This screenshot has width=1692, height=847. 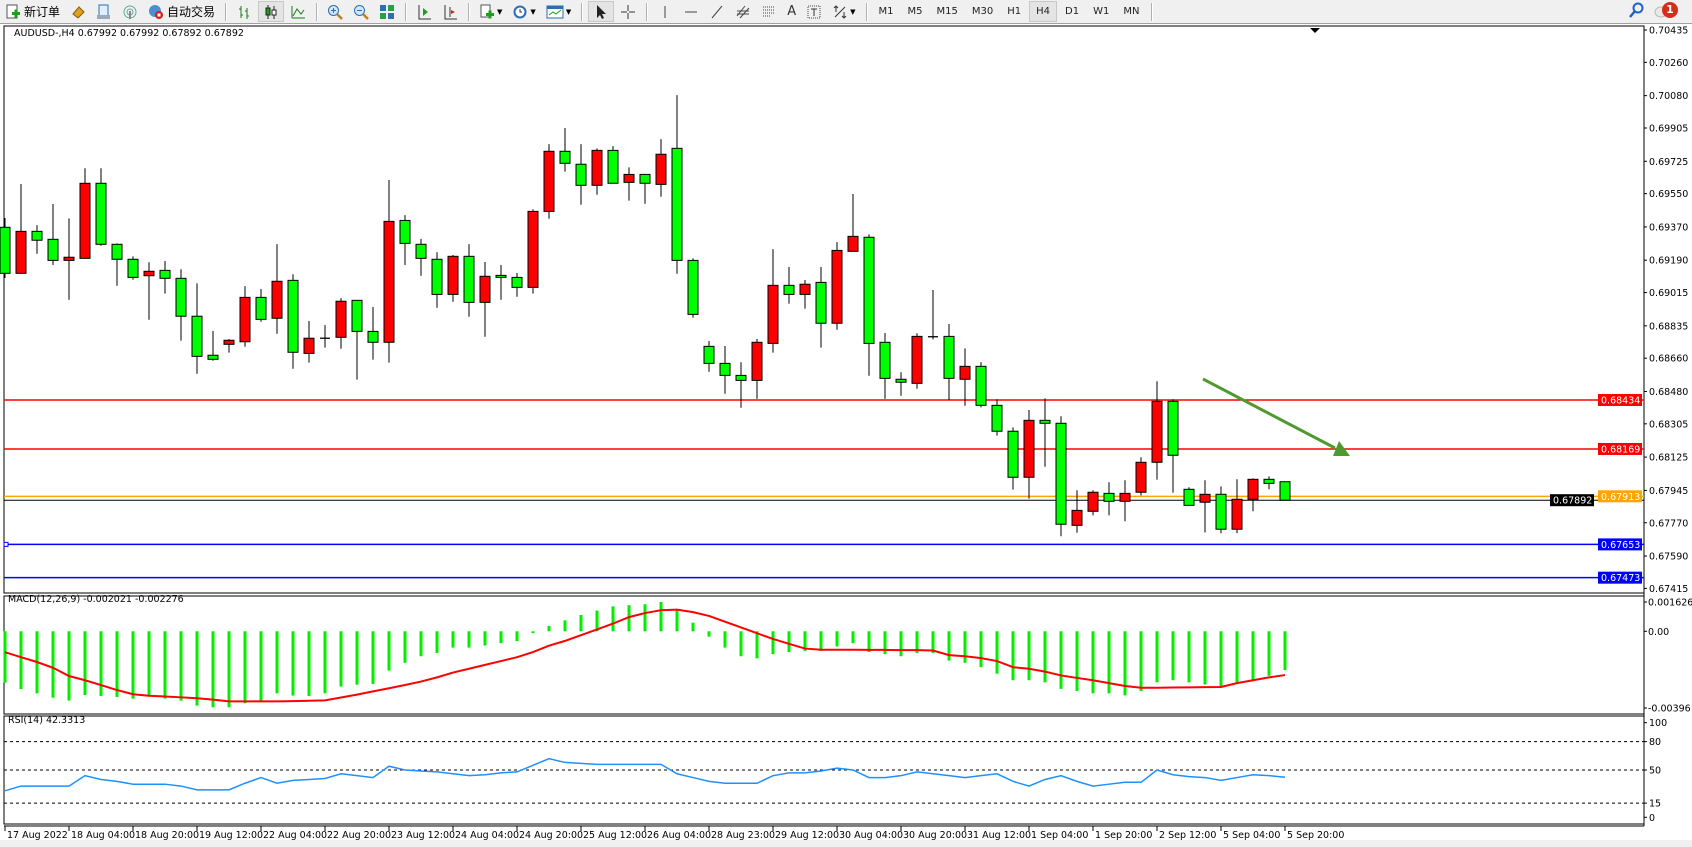 What do you see at coordinates (551, 835) in the screenshot?
I see `time-tick-label: 24 Aug 20:00` at bounding box center [551, 835].